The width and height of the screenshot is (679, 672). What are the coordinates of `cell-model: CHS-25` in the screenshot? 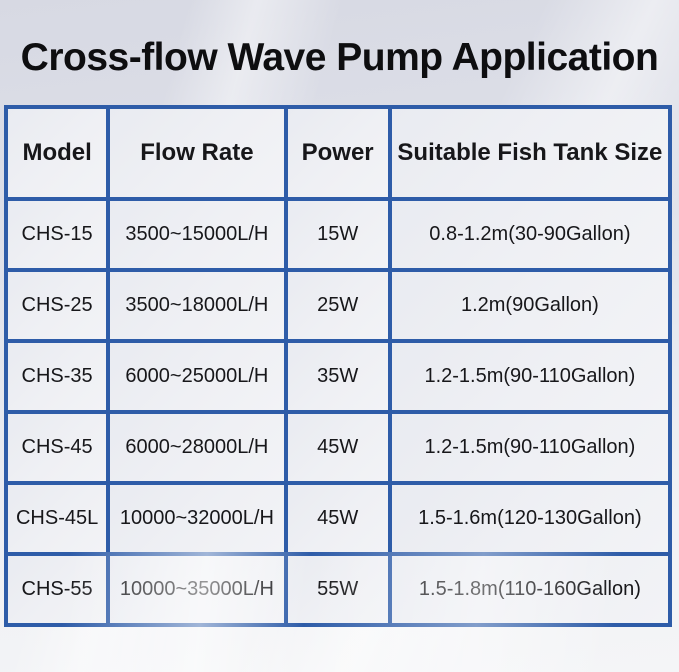 It's located at (57, 305).